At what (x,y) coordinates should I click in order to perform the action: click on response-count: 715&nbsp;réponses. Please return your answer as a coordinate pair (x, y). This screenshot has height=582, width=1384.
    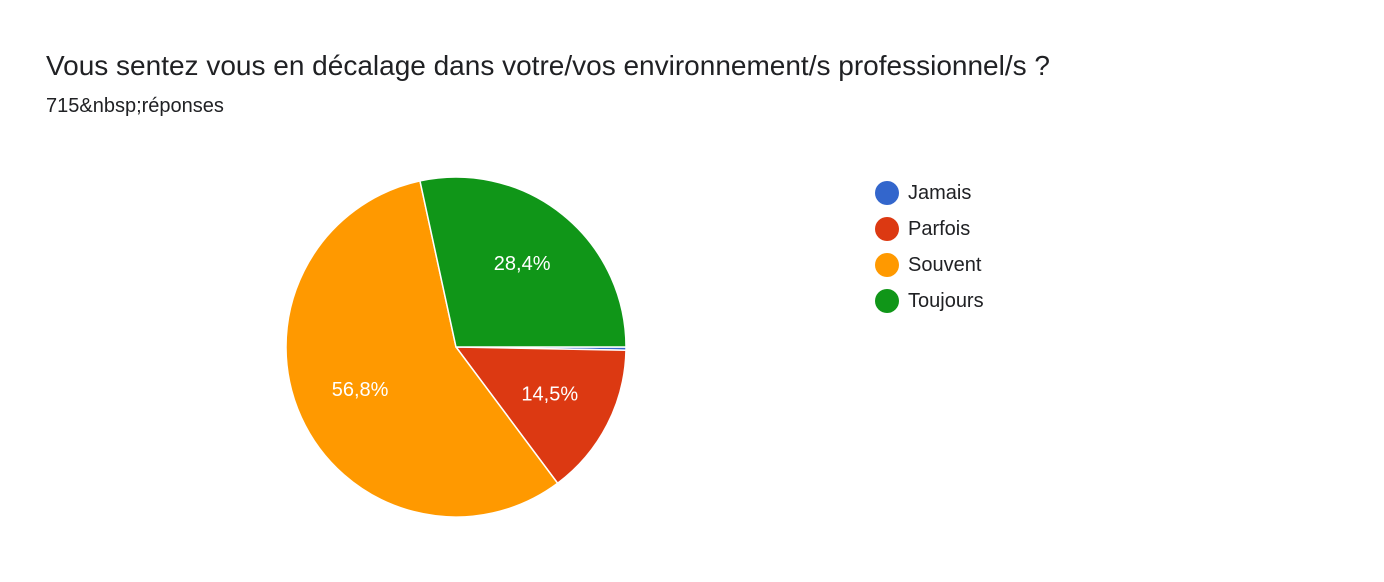
    Looking at the image, I should click on (135, 106).